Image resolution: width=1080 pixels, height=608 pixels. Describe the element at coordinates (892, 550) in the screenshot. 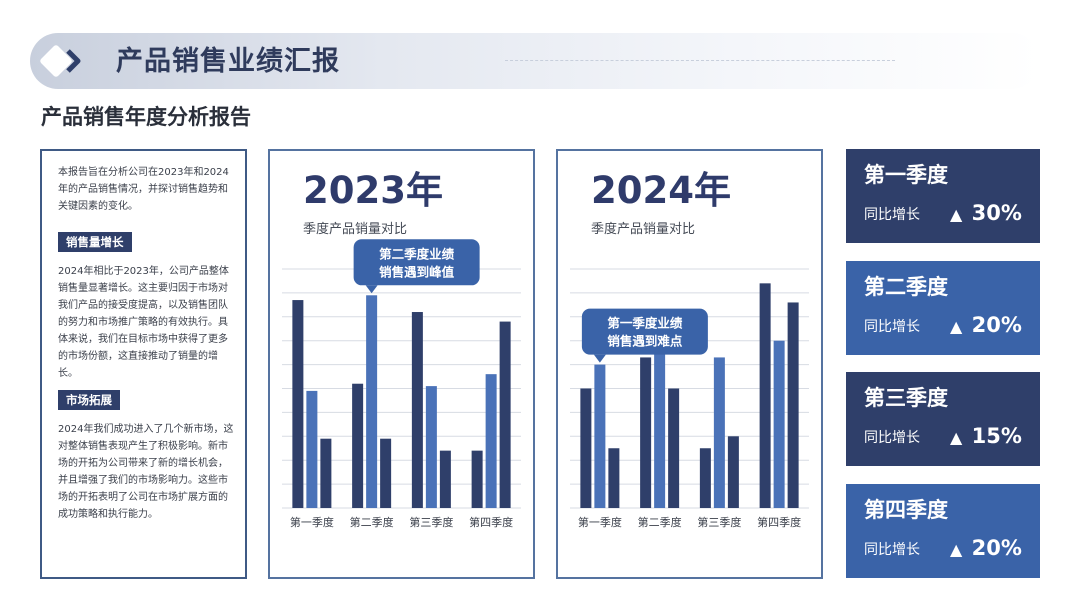

I see `q4-label: 同比增长` at that location.